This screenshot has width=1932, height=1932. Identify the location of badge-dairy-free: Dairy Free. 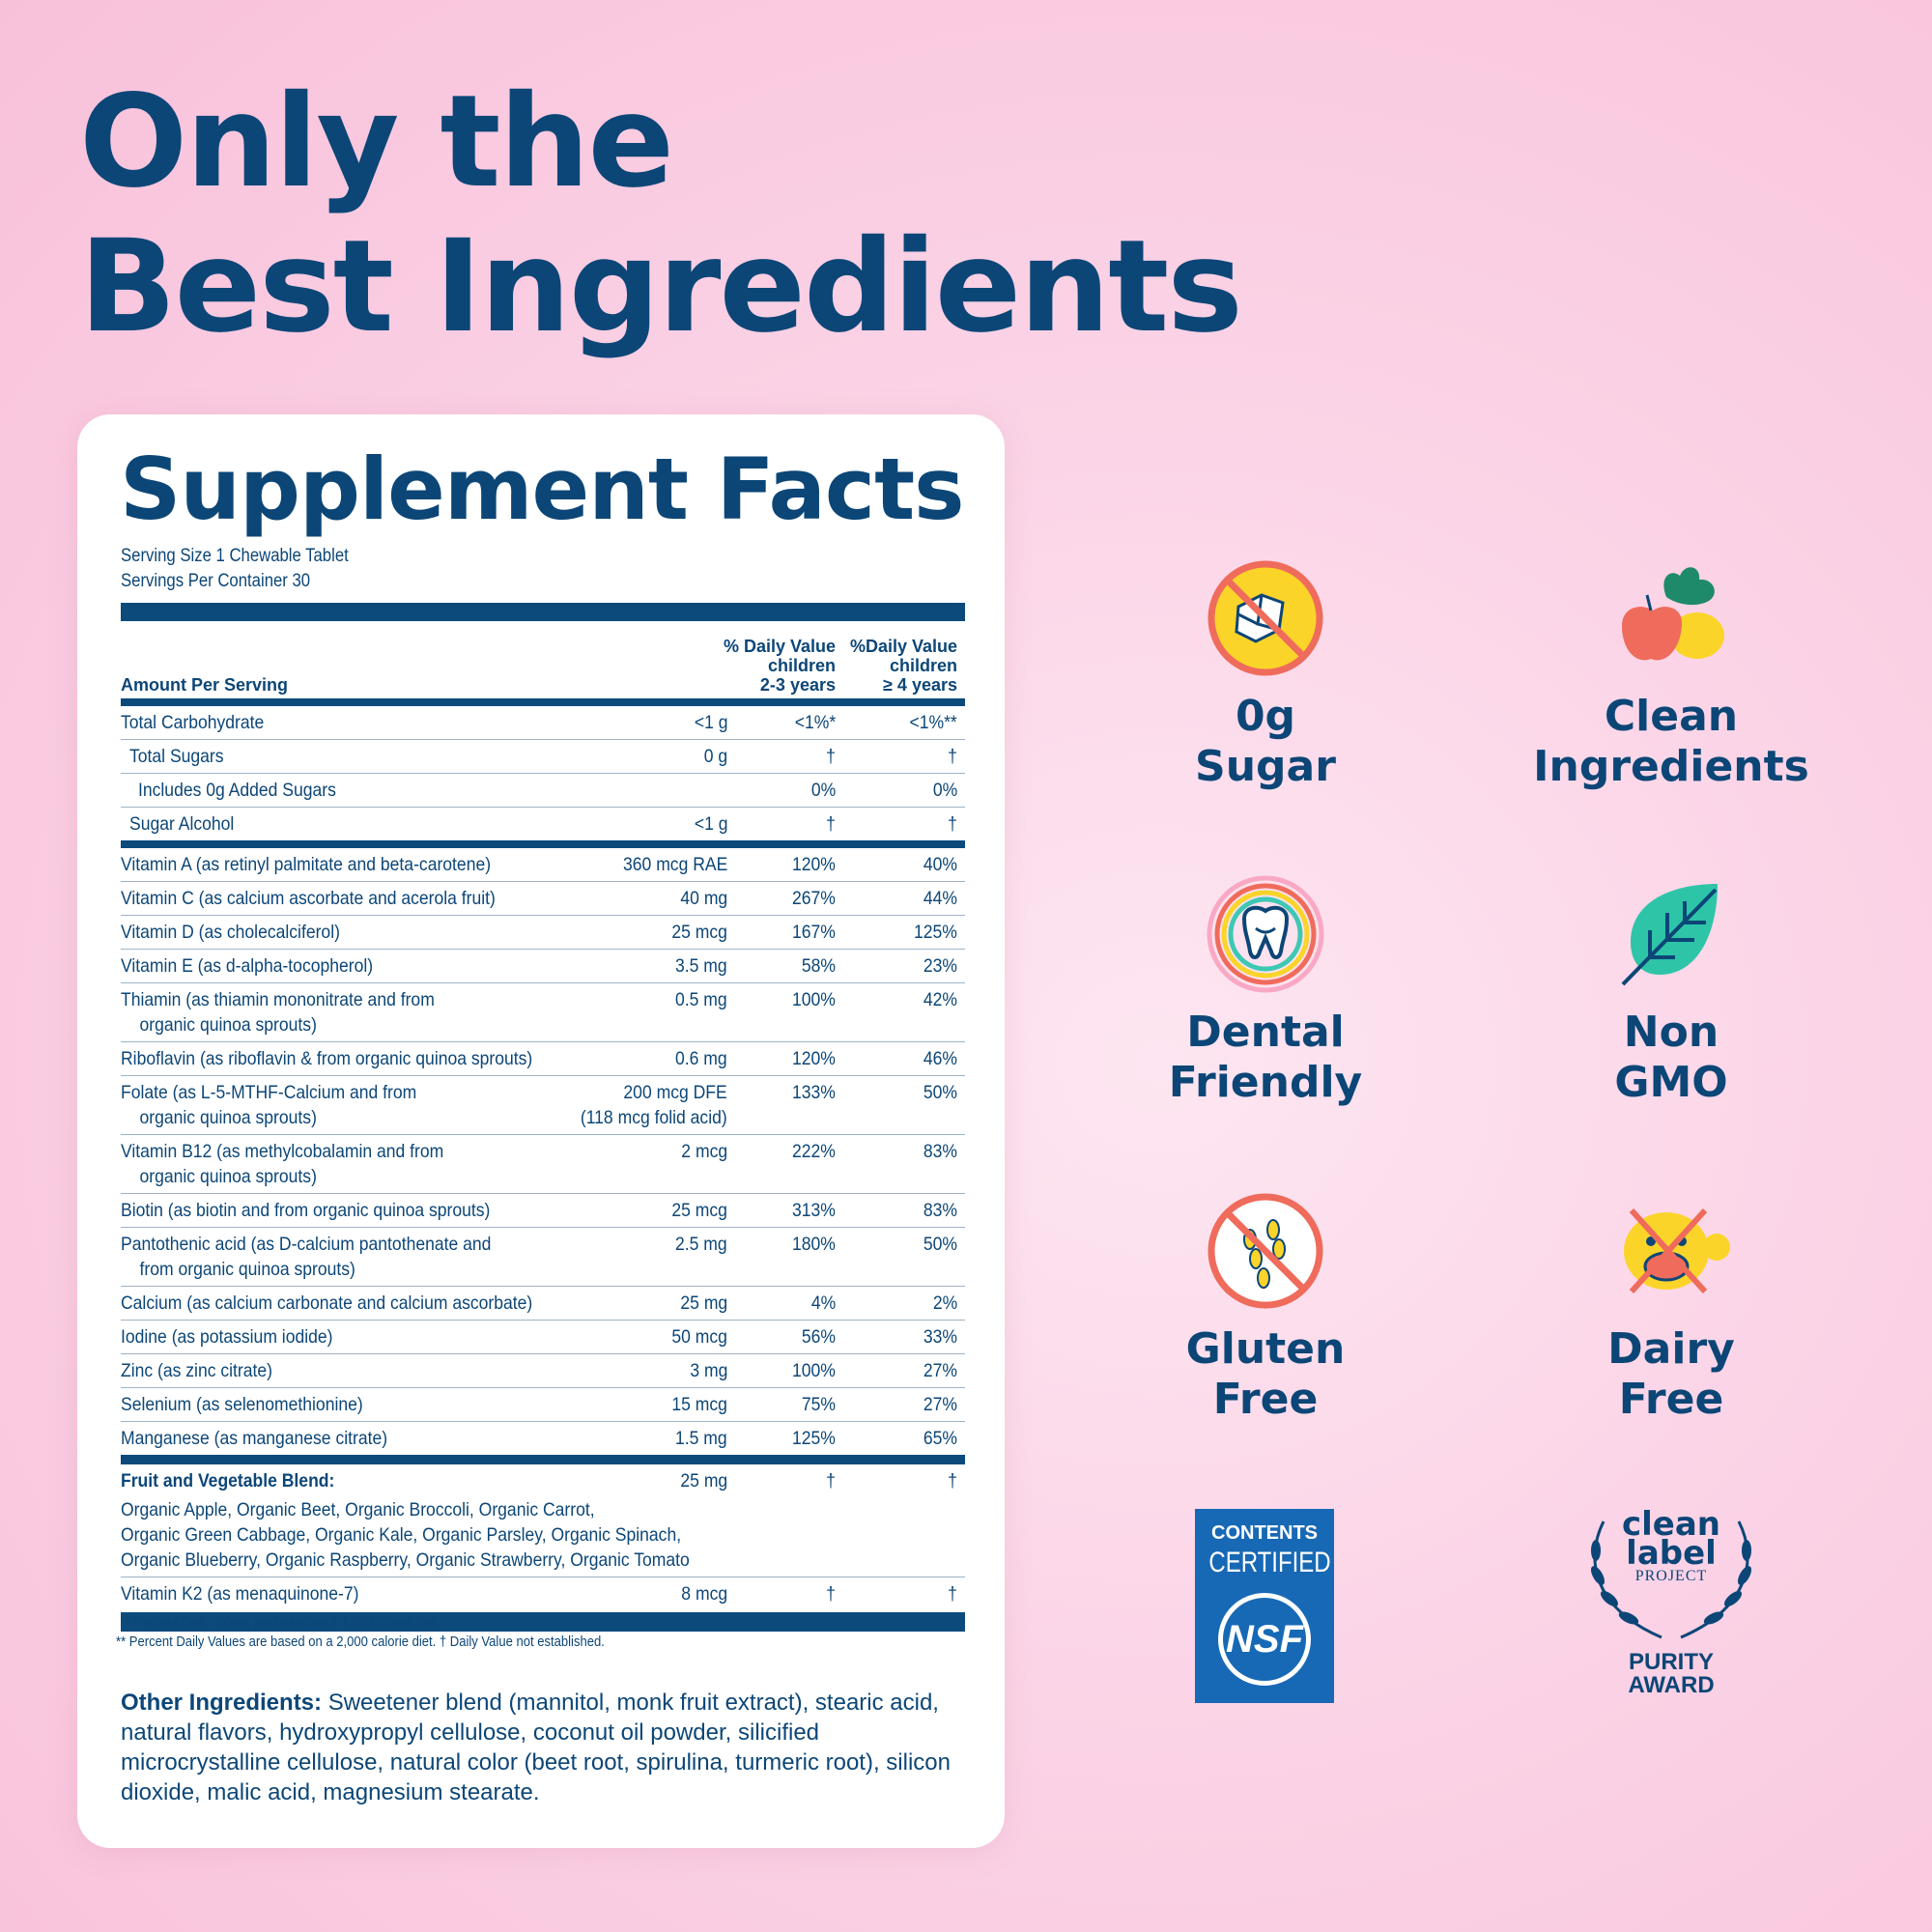
(1671, 1308).